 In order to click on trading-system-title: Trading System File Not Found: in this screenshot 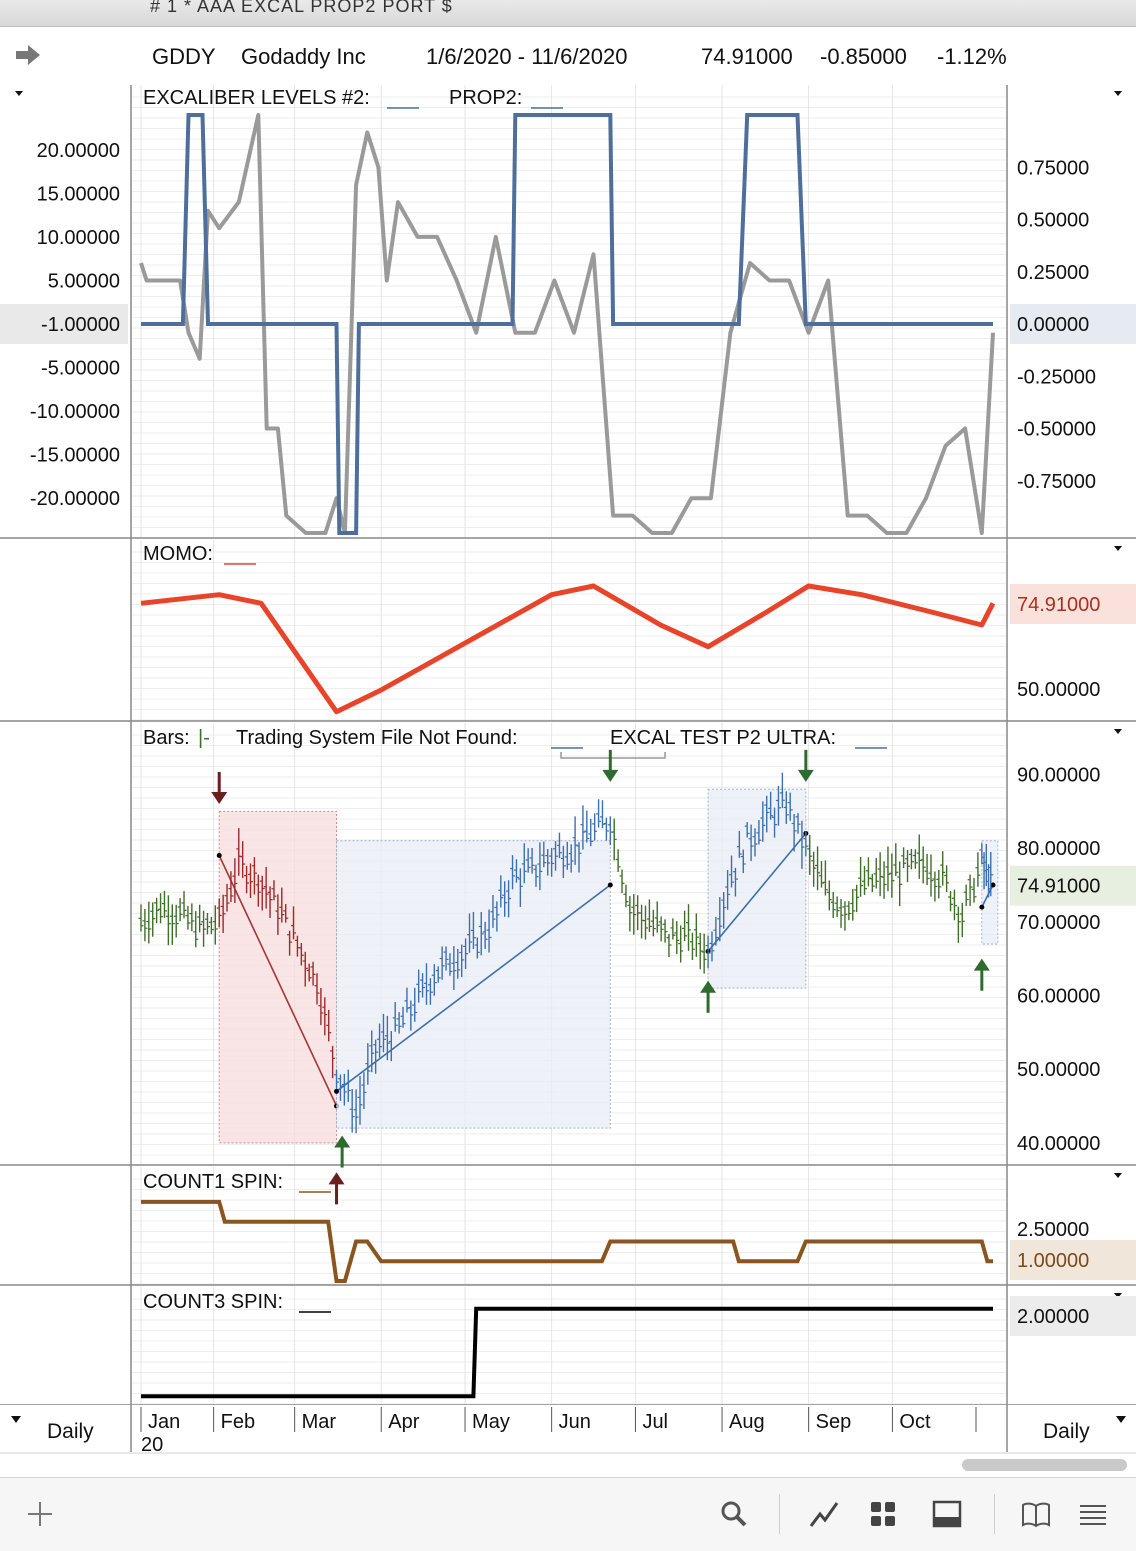, I will do `click(377, 738)`.